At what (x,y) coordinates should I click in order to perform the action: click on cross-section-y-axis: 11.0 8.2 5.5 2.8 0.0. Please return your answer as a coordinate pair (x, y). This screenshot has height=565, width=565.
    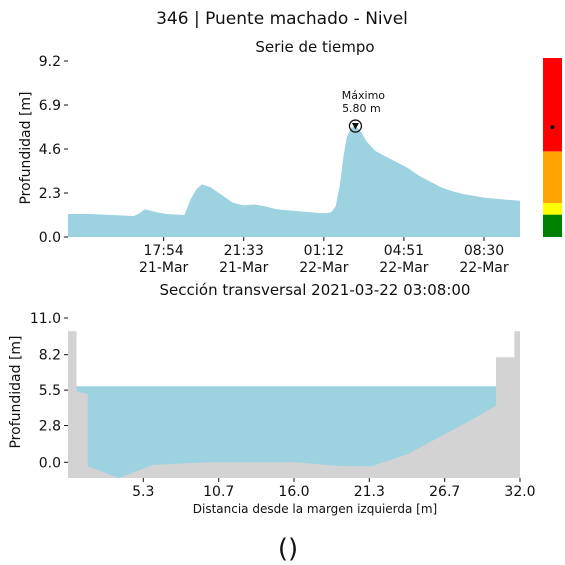
    Looking at the image, I should click on (49, 391).